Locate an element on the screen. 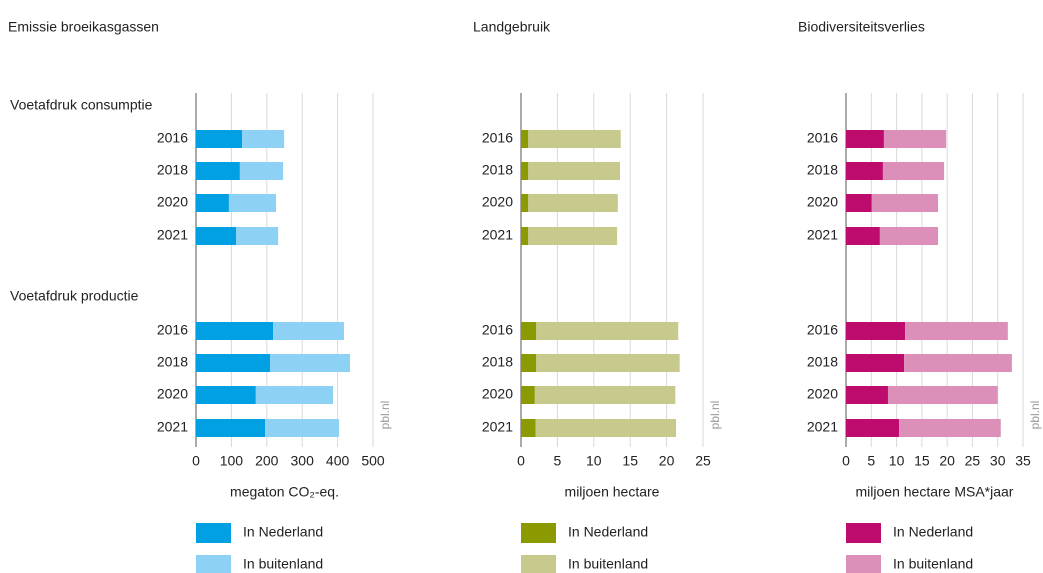  chart-title: Landgebruik is located at coordinates (512, 27).